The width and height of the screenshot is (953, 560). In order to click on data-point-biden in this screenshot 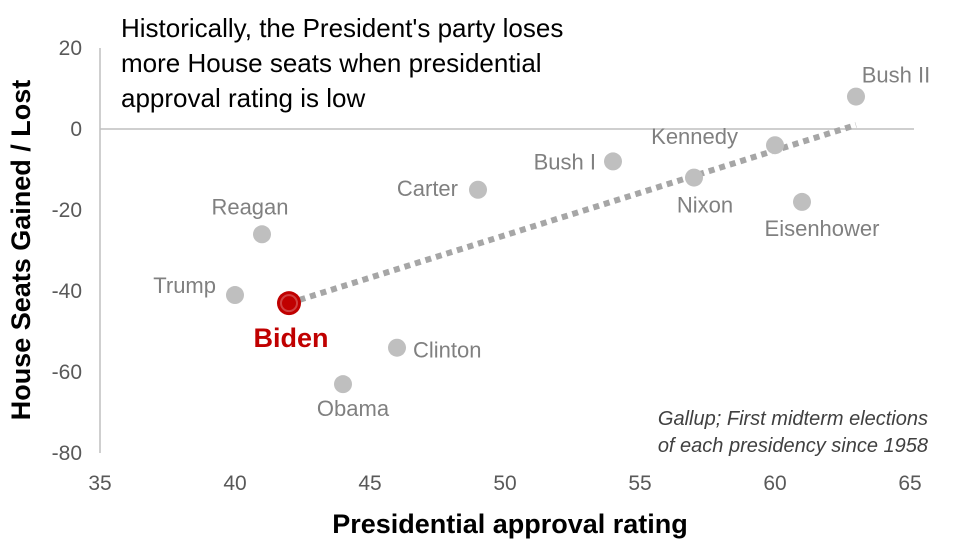, I will do `click(289, 303)`.